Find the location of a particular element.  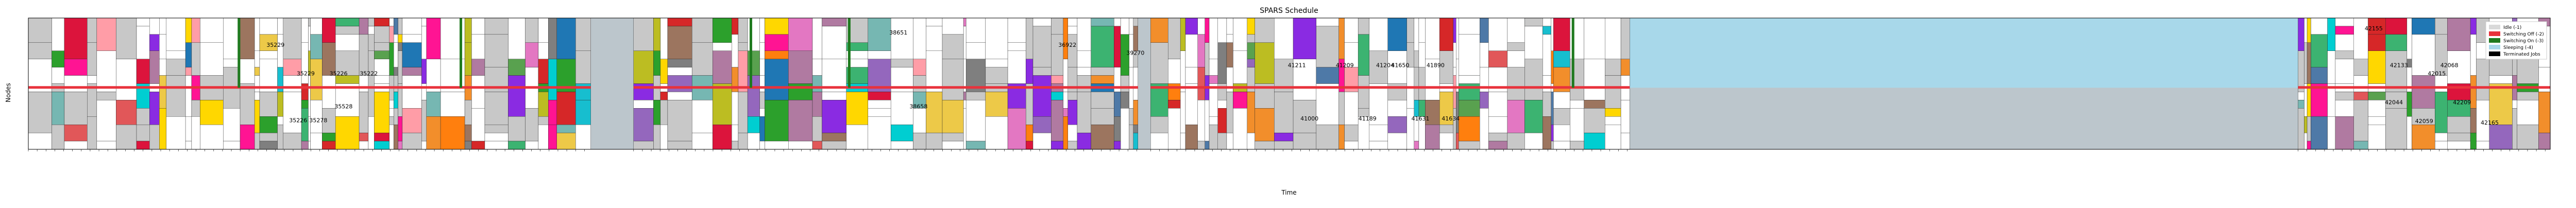

job-label: 35528 is located at coordinates (343, 106).